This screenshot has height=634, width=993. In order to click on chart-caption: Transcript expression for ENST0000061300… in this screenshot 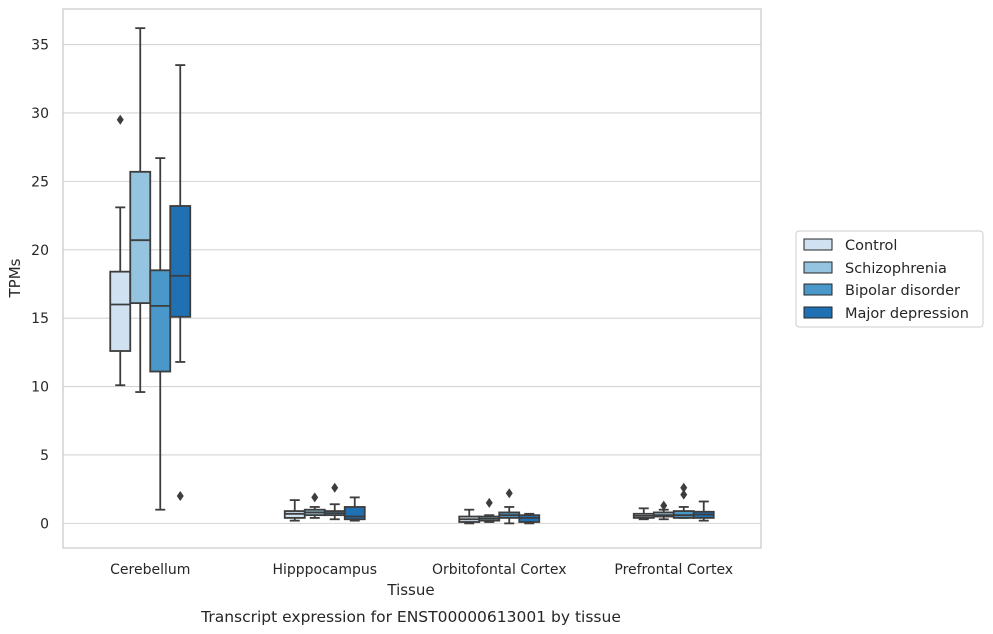, I will do `click(410, 617)`.